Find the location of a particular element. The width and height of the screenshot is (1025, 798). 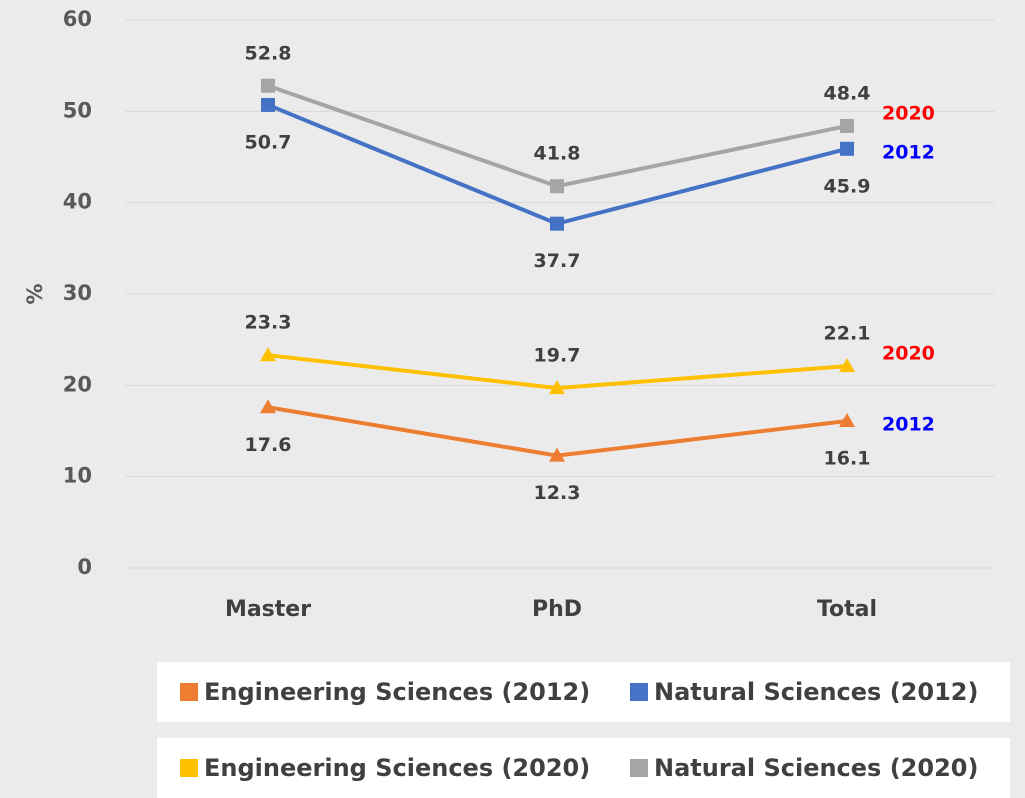

y-tick-label: 10 is located at coordinates (77, 476).